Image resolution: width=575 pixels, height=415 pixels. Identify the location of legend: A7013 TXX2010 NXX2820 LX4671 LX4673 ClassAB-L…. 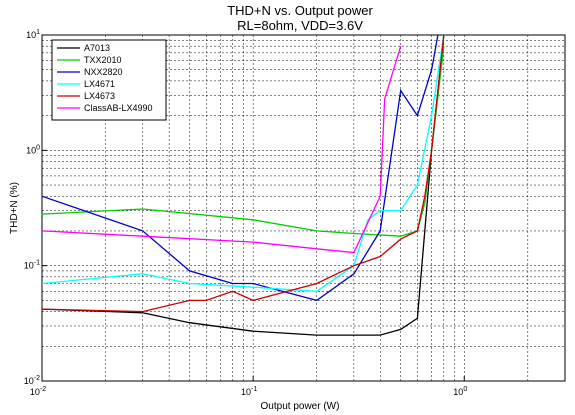
(109, 80).